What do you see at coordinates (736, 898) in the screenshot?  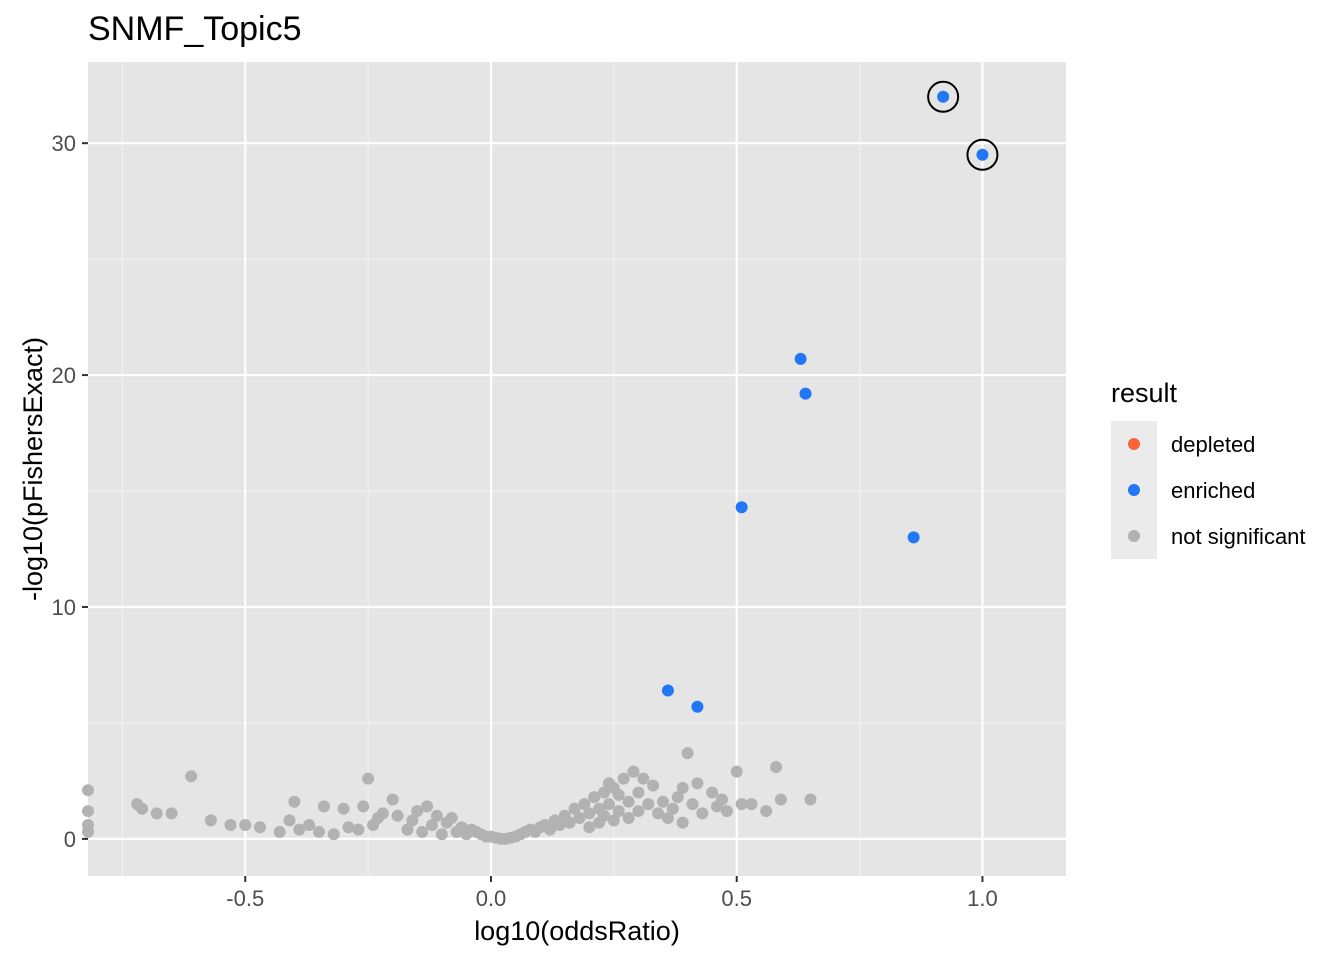 I see `x-tick-label: 0.5` at bounding box center [736, 898].